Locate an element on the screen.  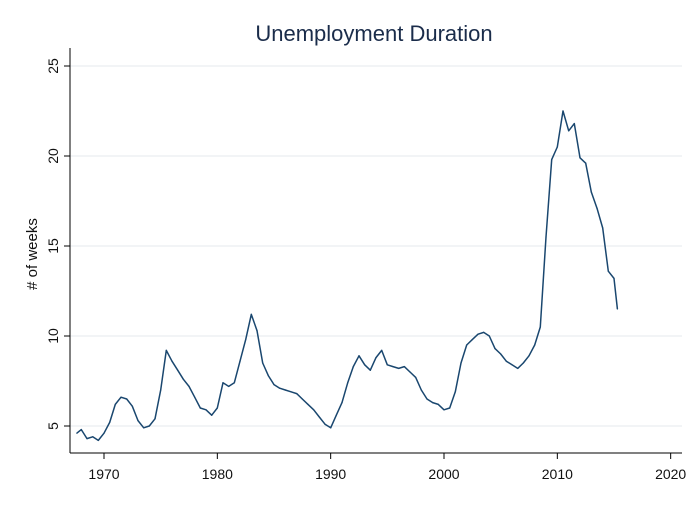
x-tick-label: 1990 is located at coordinates (330, 474).